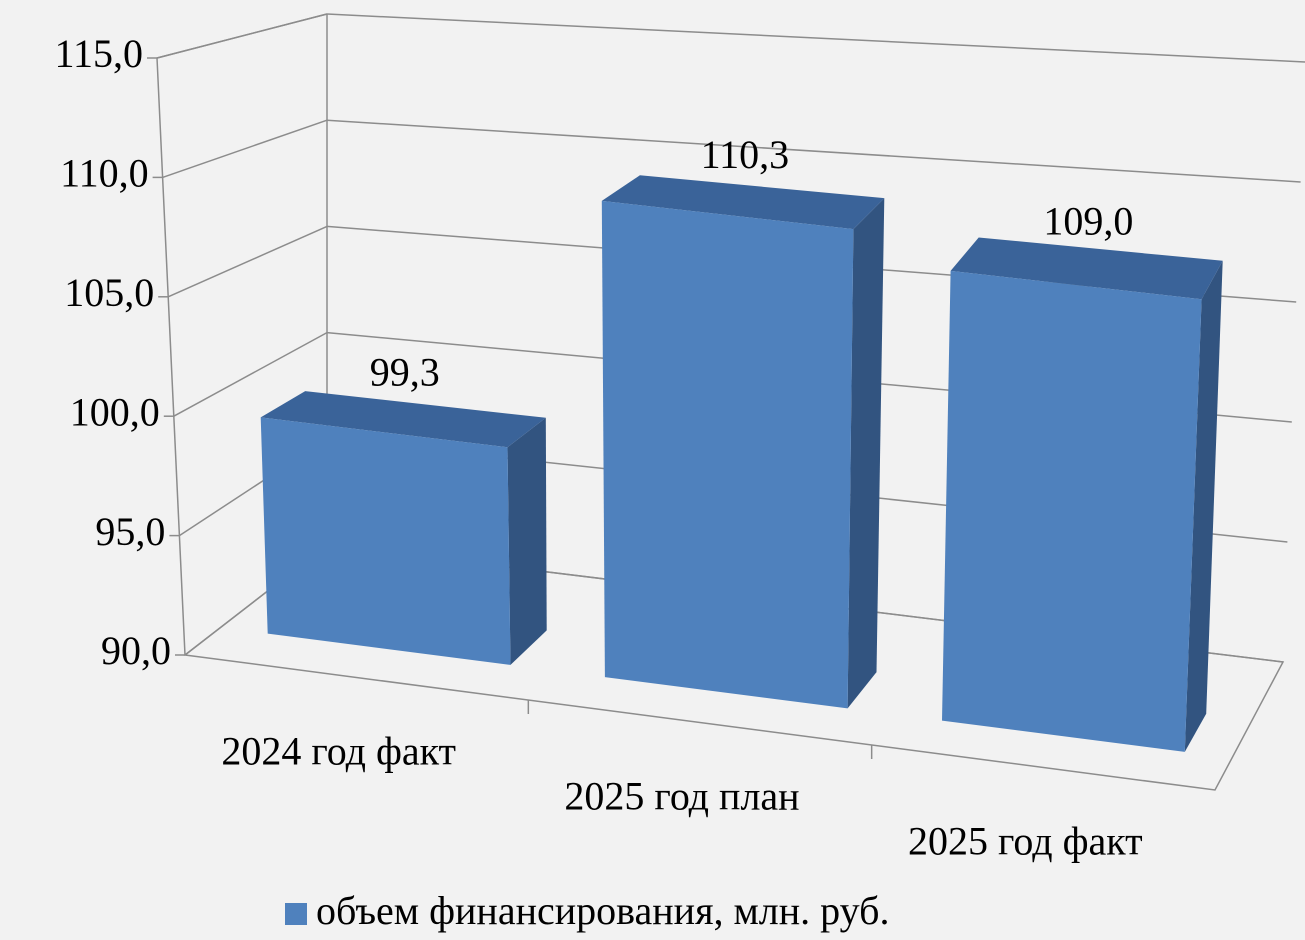 The width and height of the screenshot is (1305, 940). What do you see at coordinates (242, 36) in the screenshot?
I see `wall-edge` at bounding box center [242, 36].